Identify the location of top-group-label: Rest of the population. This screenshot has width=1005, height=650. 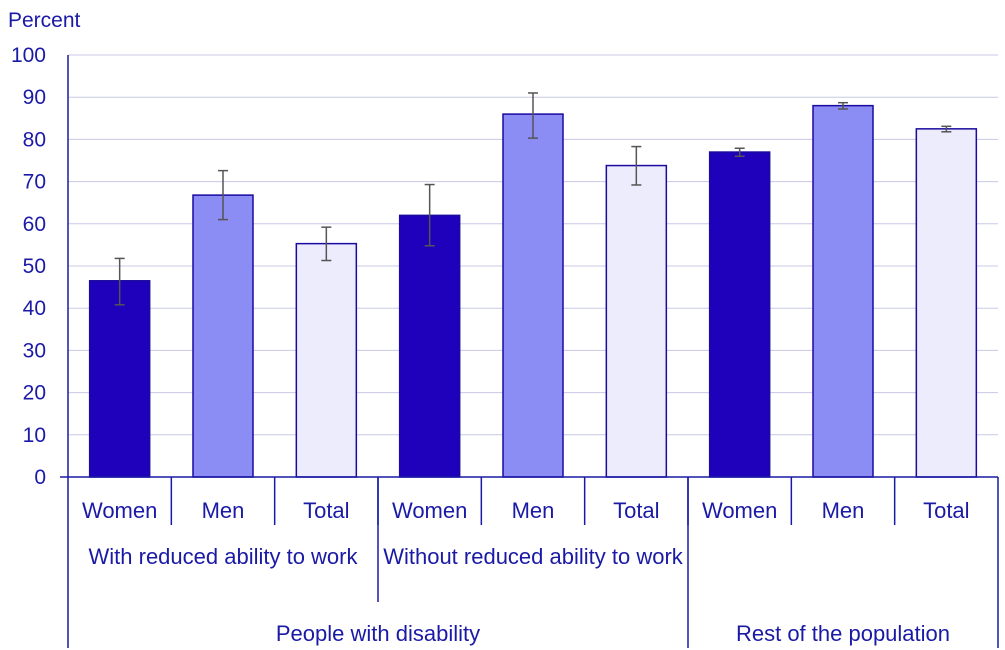
(843, 633).